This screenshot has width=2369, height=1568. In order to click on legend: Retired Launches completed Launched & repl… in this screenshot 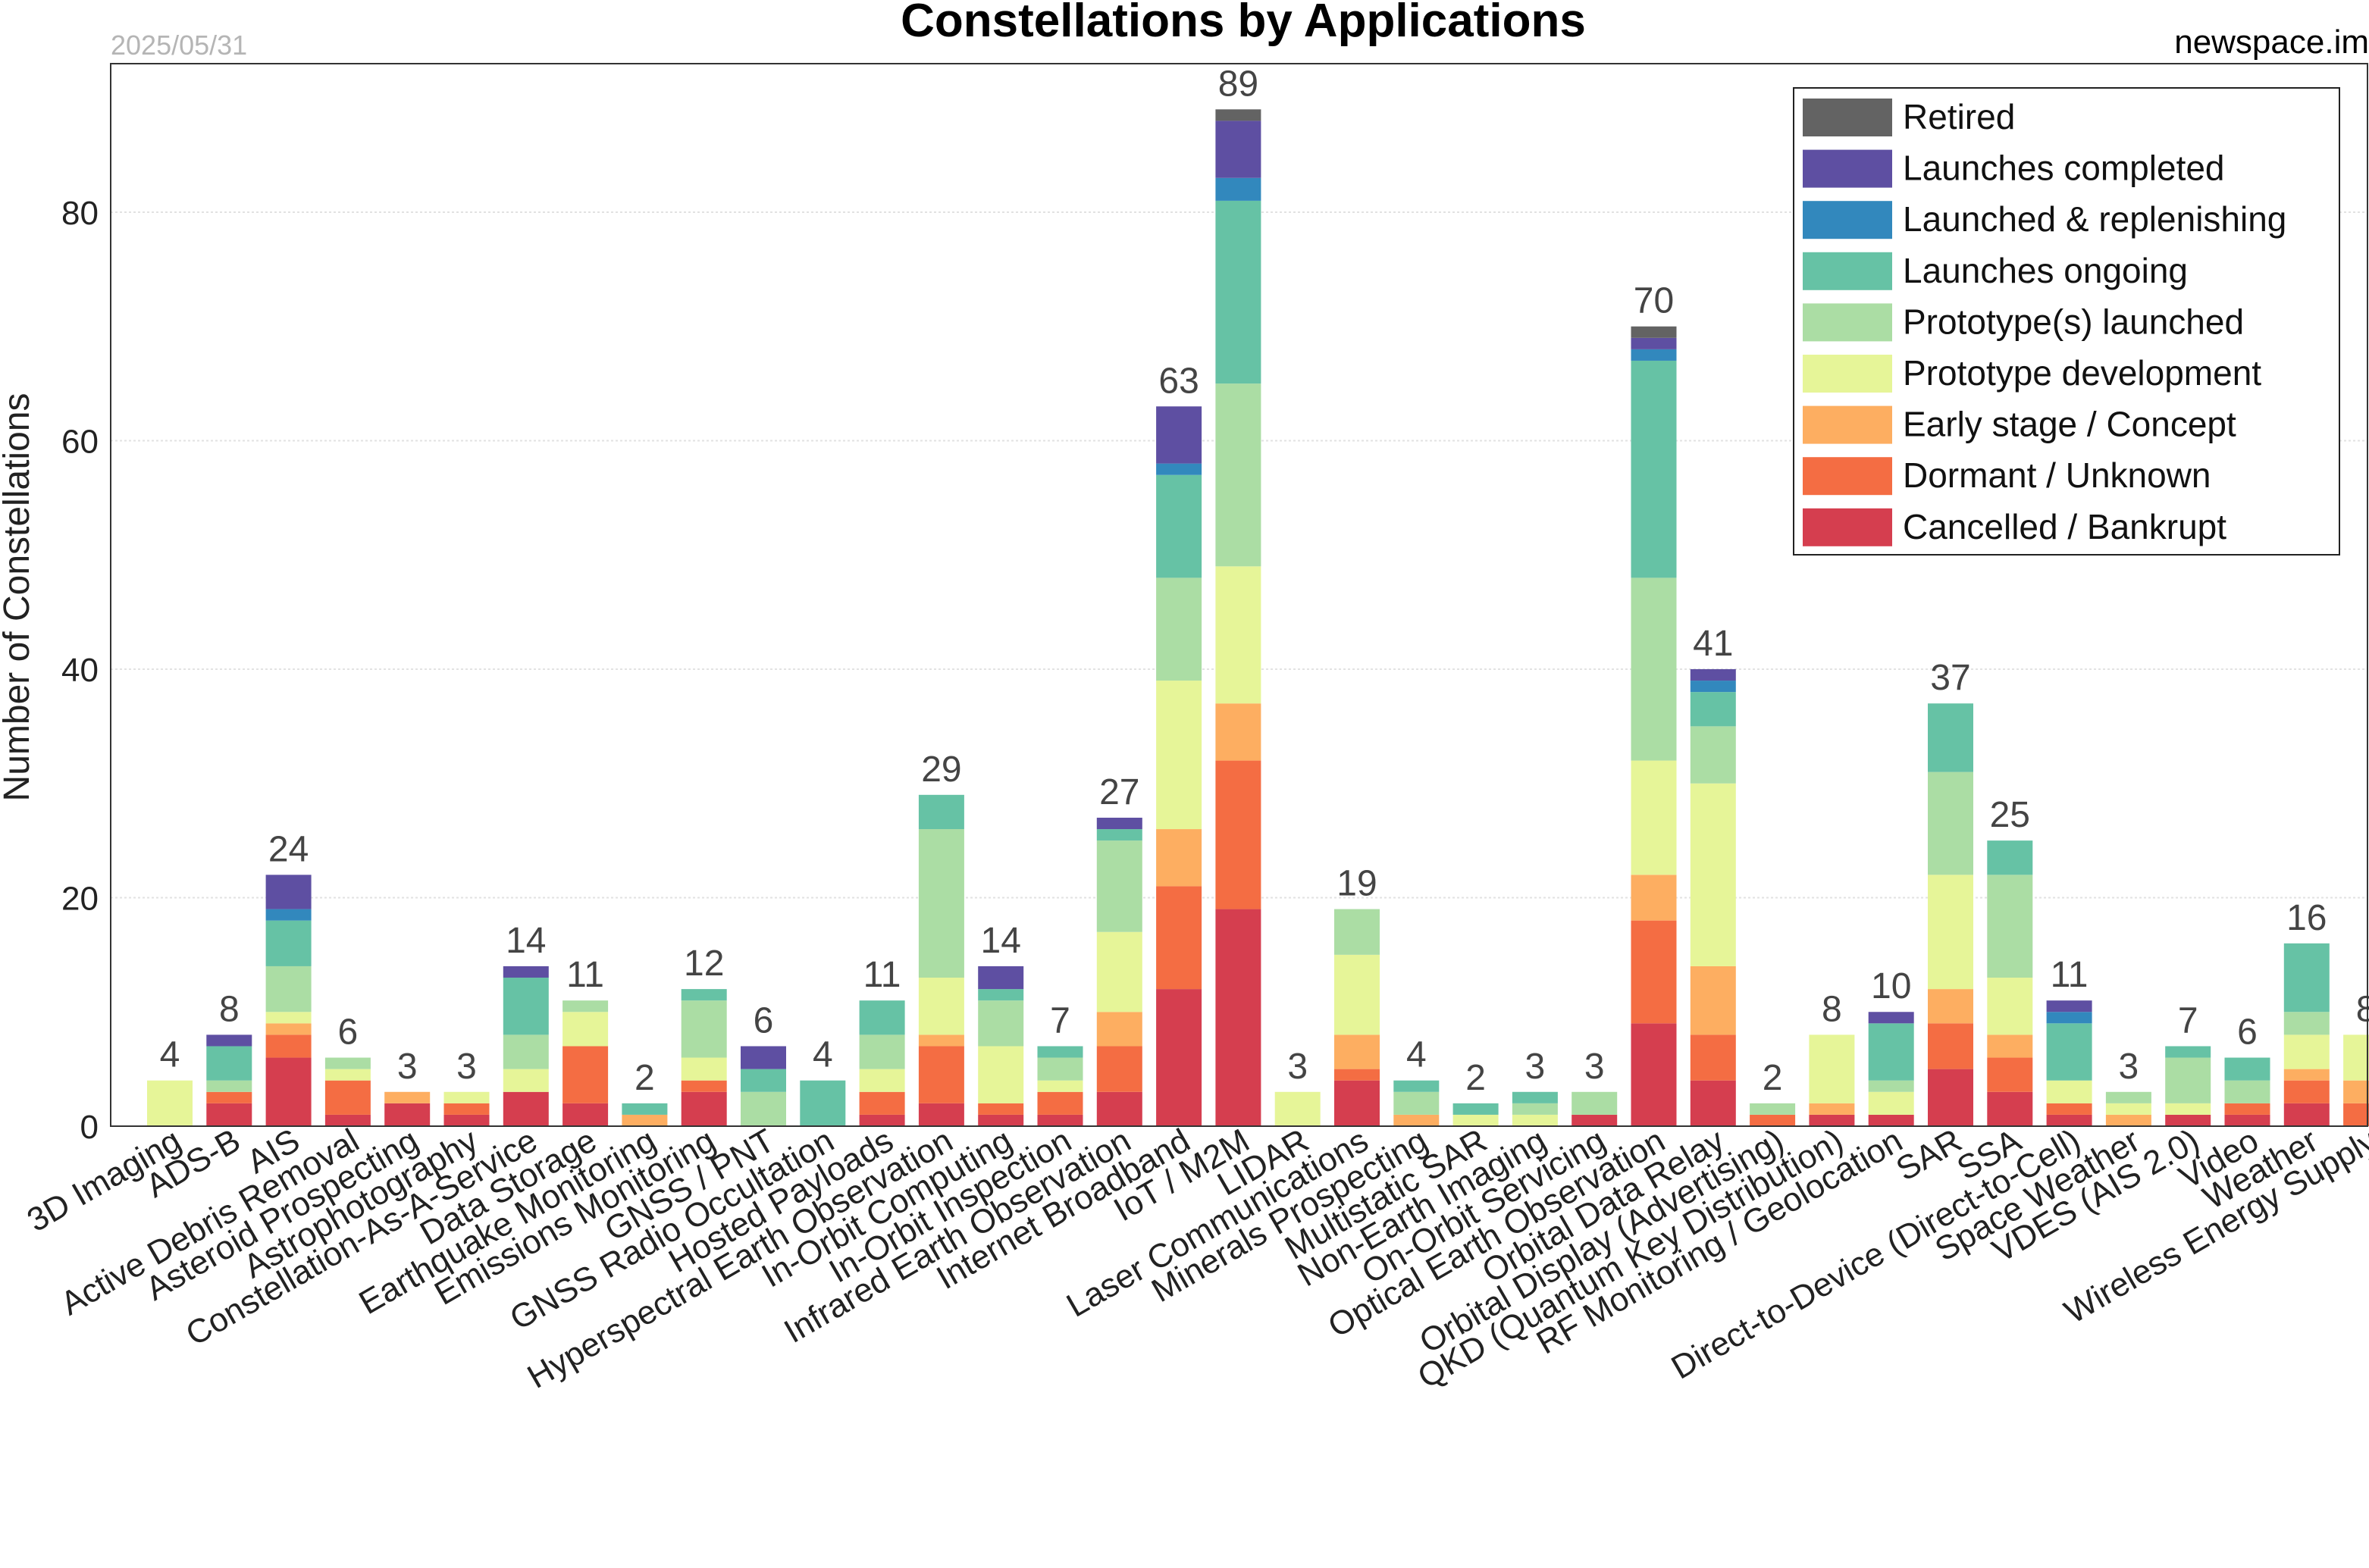, I will do `click(2066, 321)`.